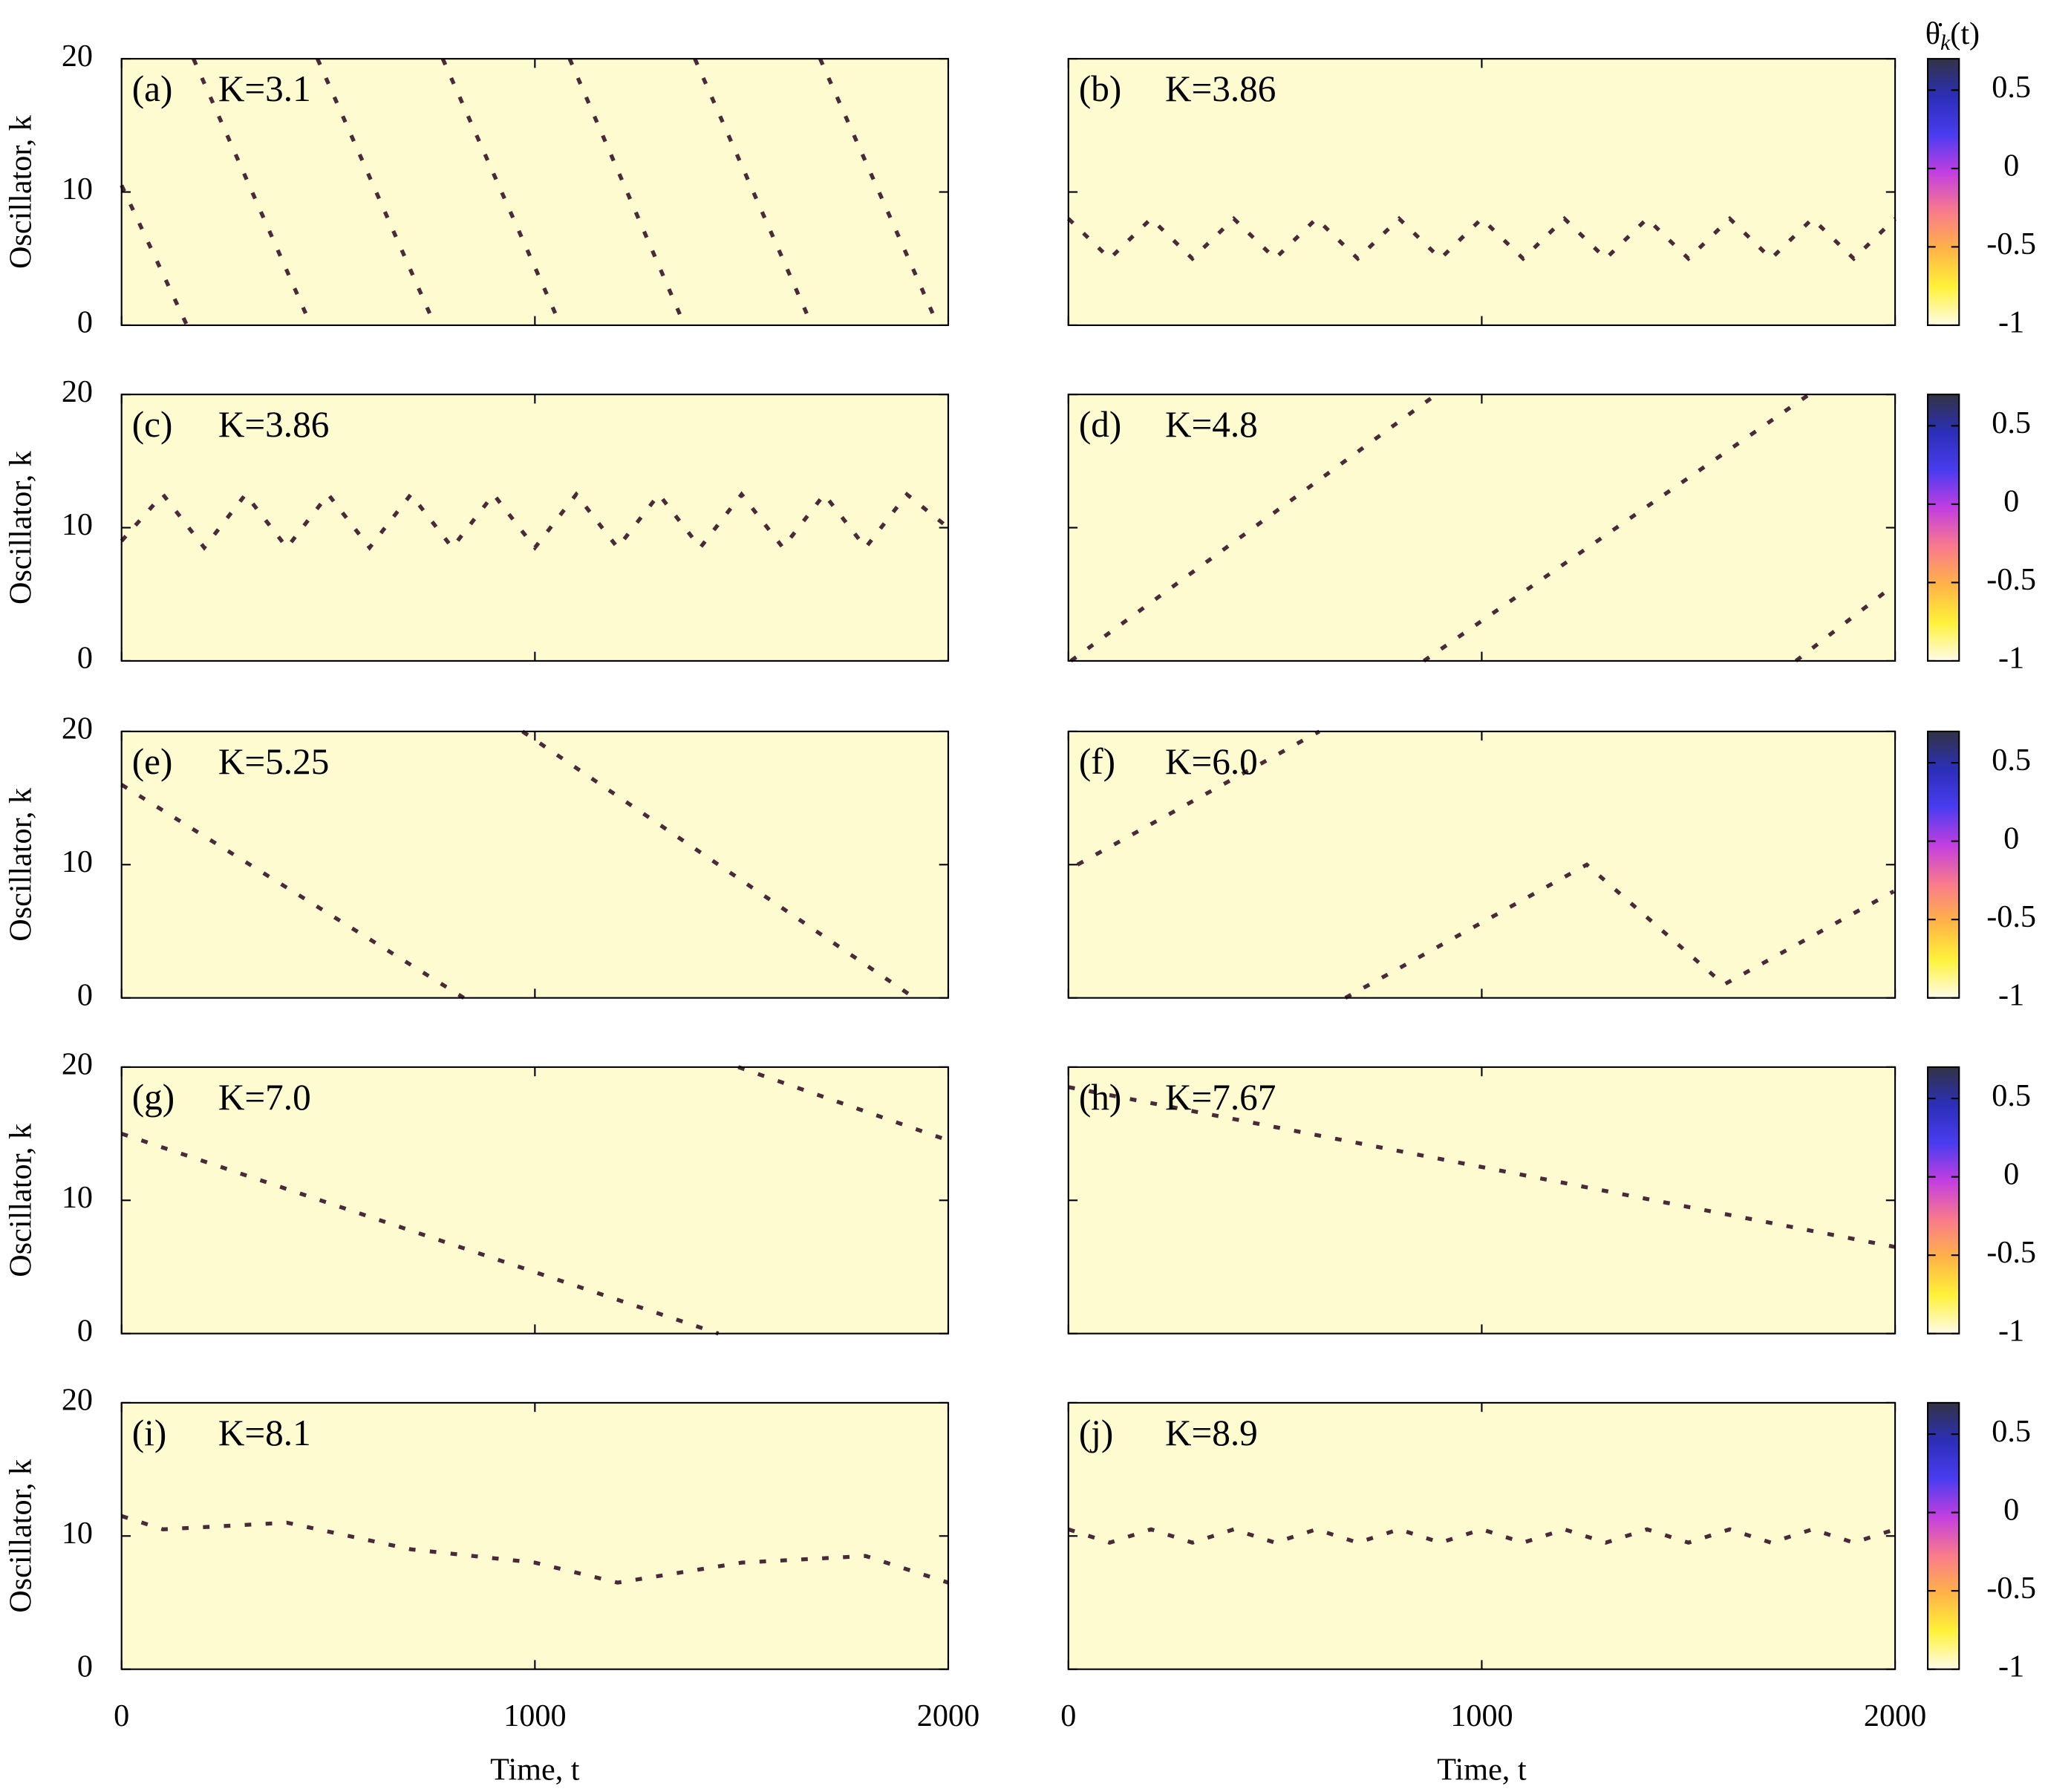 The height and width of the screenshot is (1792, 2048). I want to click on panel-label: (h), so click(1100, 1097).